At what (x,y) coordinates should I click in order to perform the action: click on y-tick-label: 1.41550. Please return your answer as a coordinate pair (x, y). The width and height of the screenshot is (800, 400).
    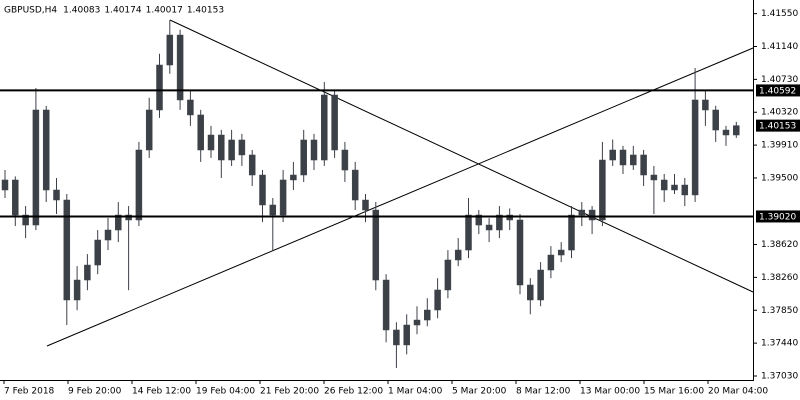
    Looking at the image, I should click on (779, 14).